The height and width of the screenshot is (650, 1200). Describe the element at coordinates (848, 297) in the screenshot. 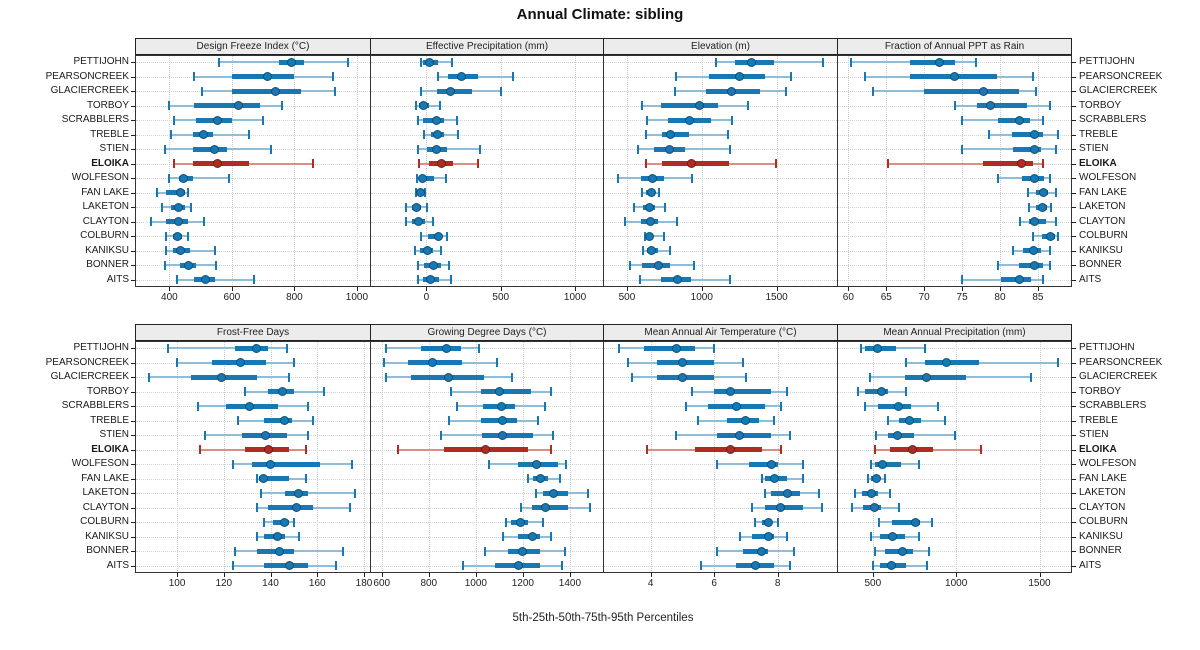

I see `x-axis-tick-label: 60` at that location.